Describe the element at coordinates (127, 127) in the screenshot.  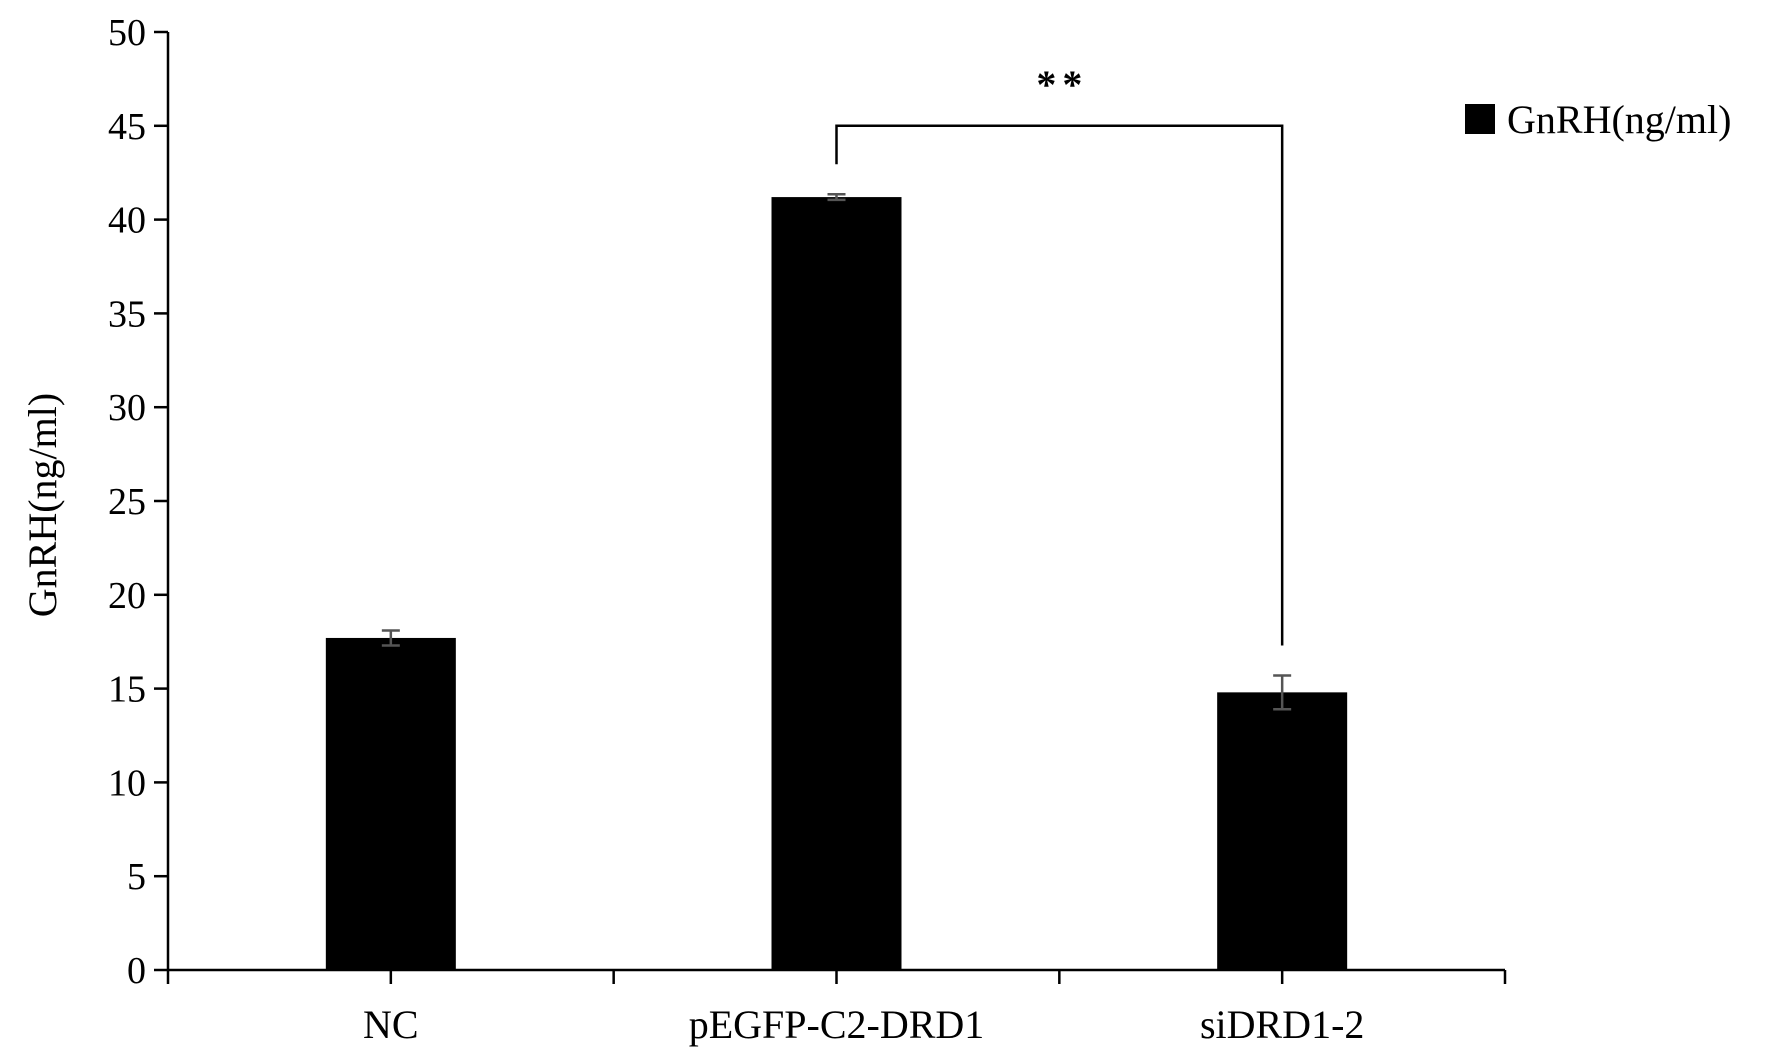
I see `y-tick-label: 45` at that location.